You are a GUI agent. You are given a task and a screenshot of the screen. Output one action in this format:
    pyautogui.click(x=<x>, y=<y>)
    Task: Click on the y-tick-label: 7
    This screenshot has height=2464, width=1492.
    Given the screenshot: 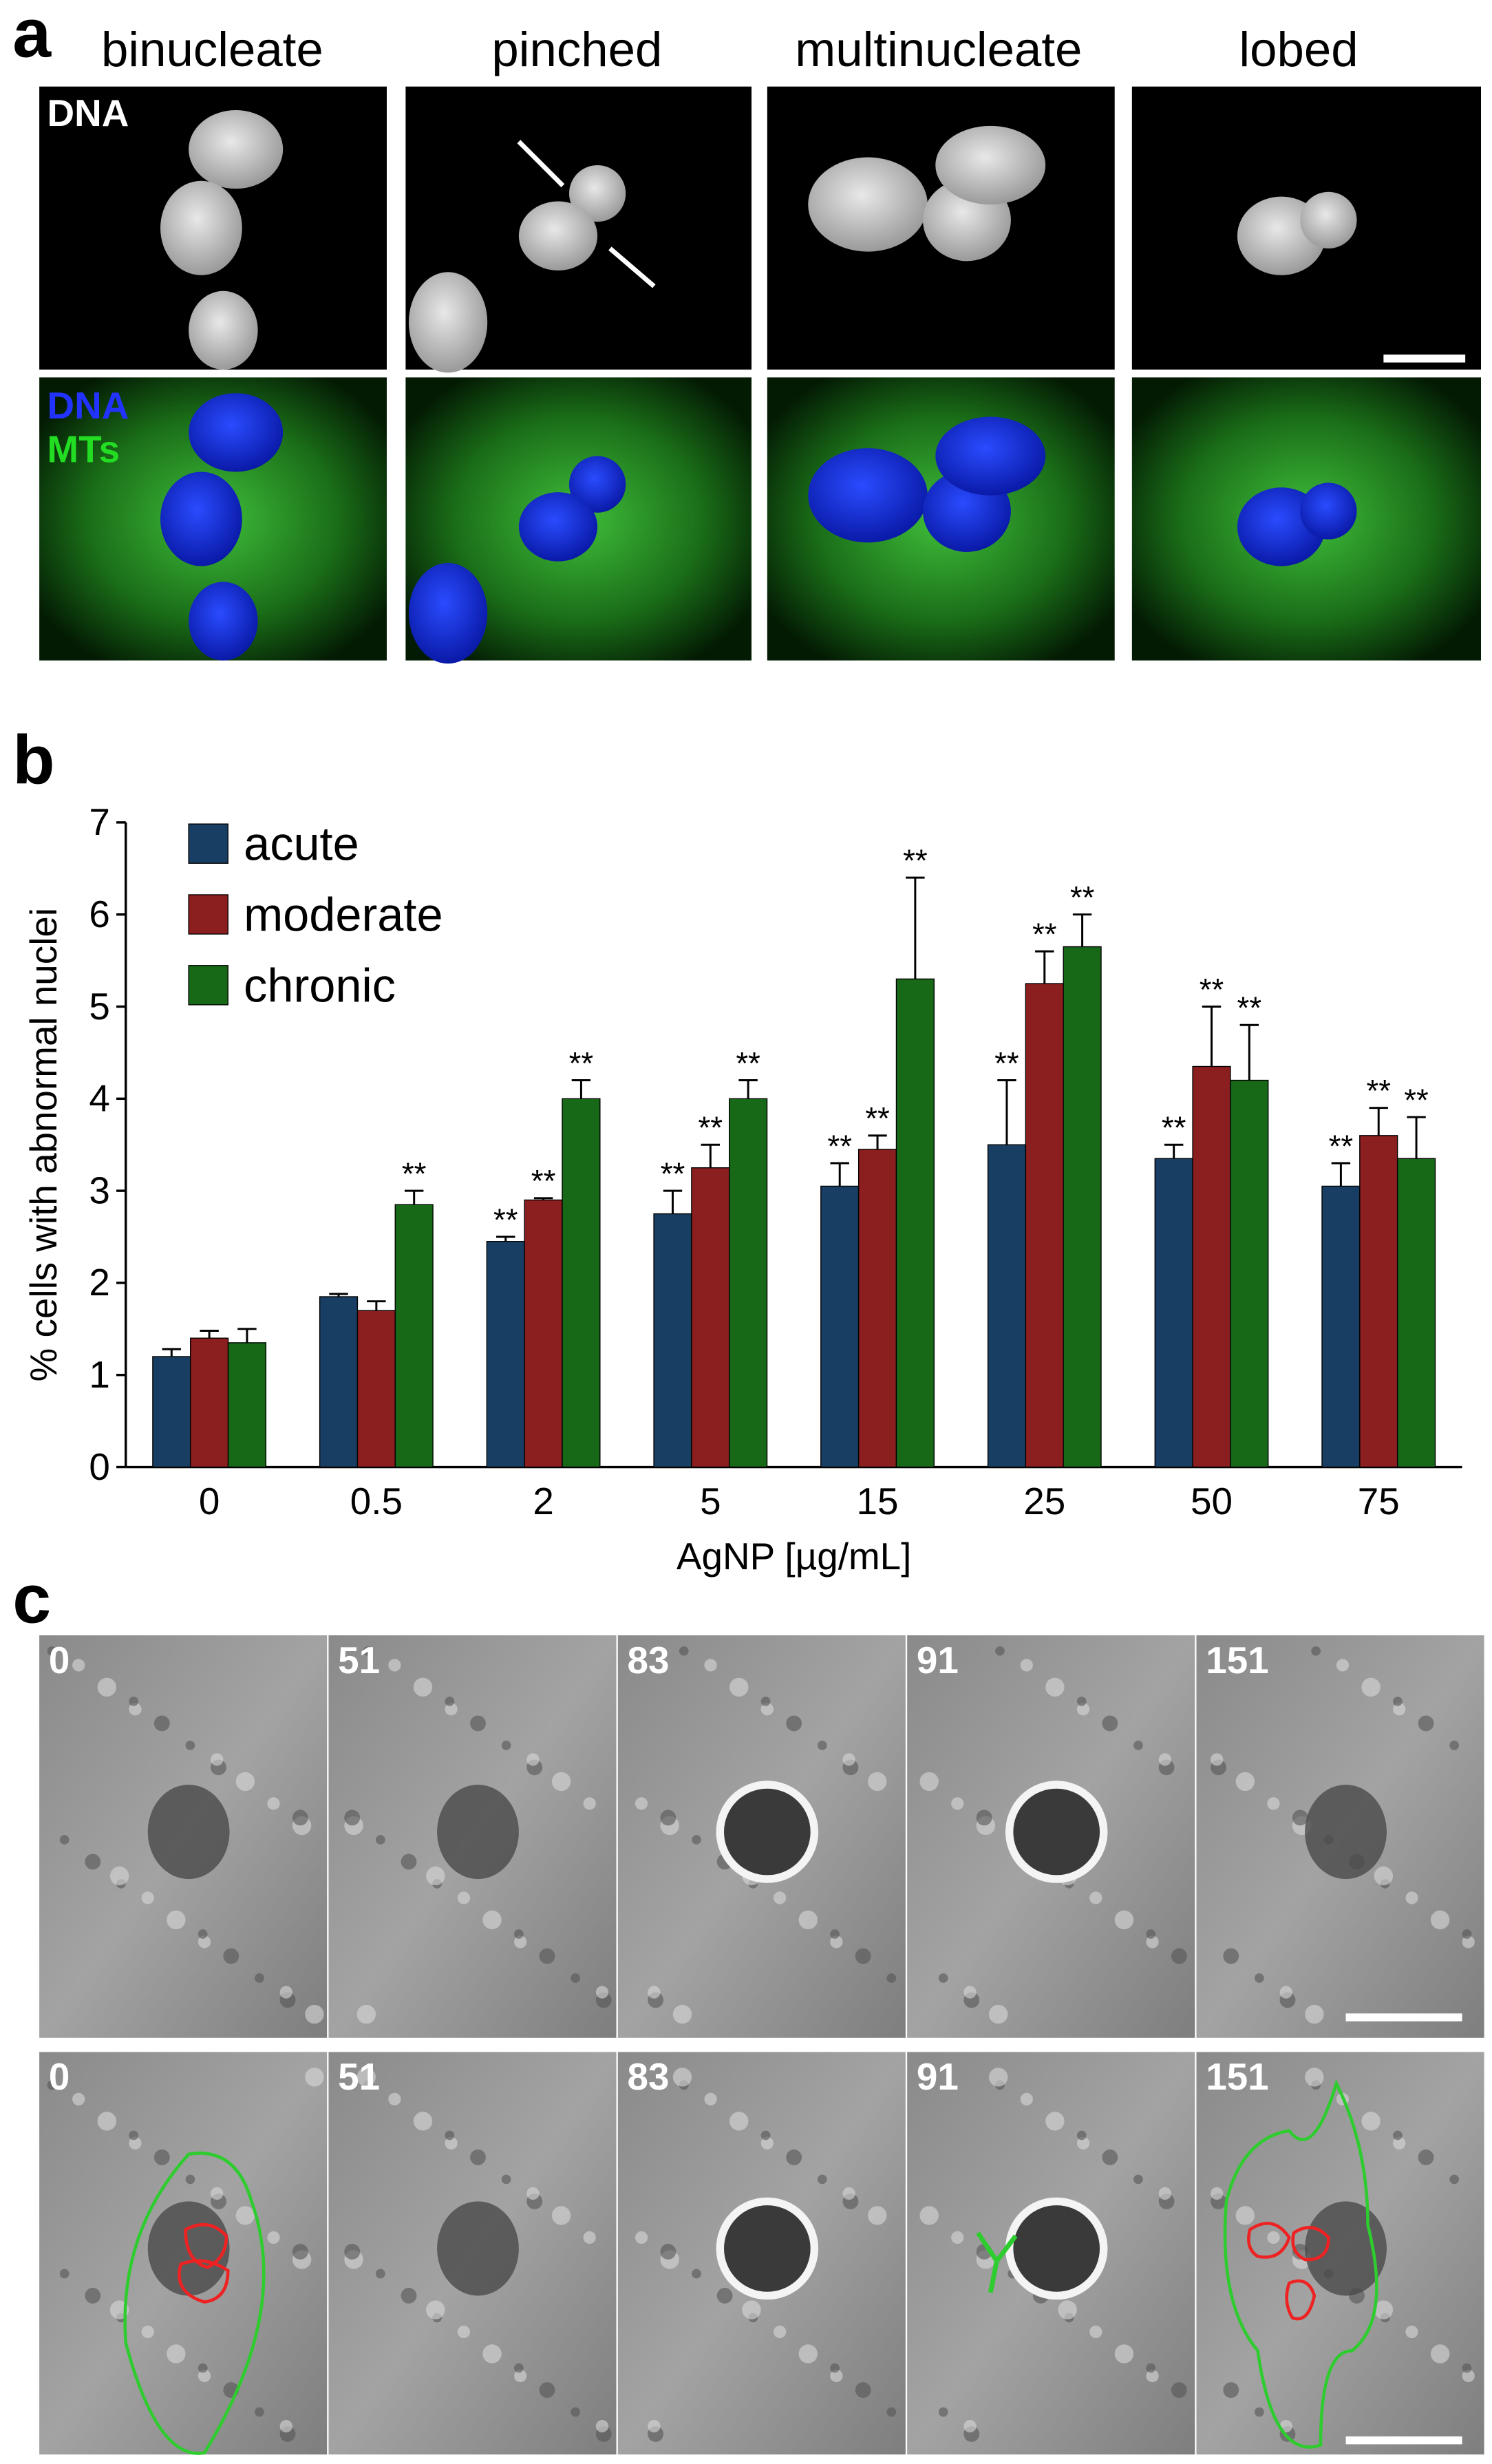 What is the action you would take?
    pyautogui.click(x=99, y=821)
    